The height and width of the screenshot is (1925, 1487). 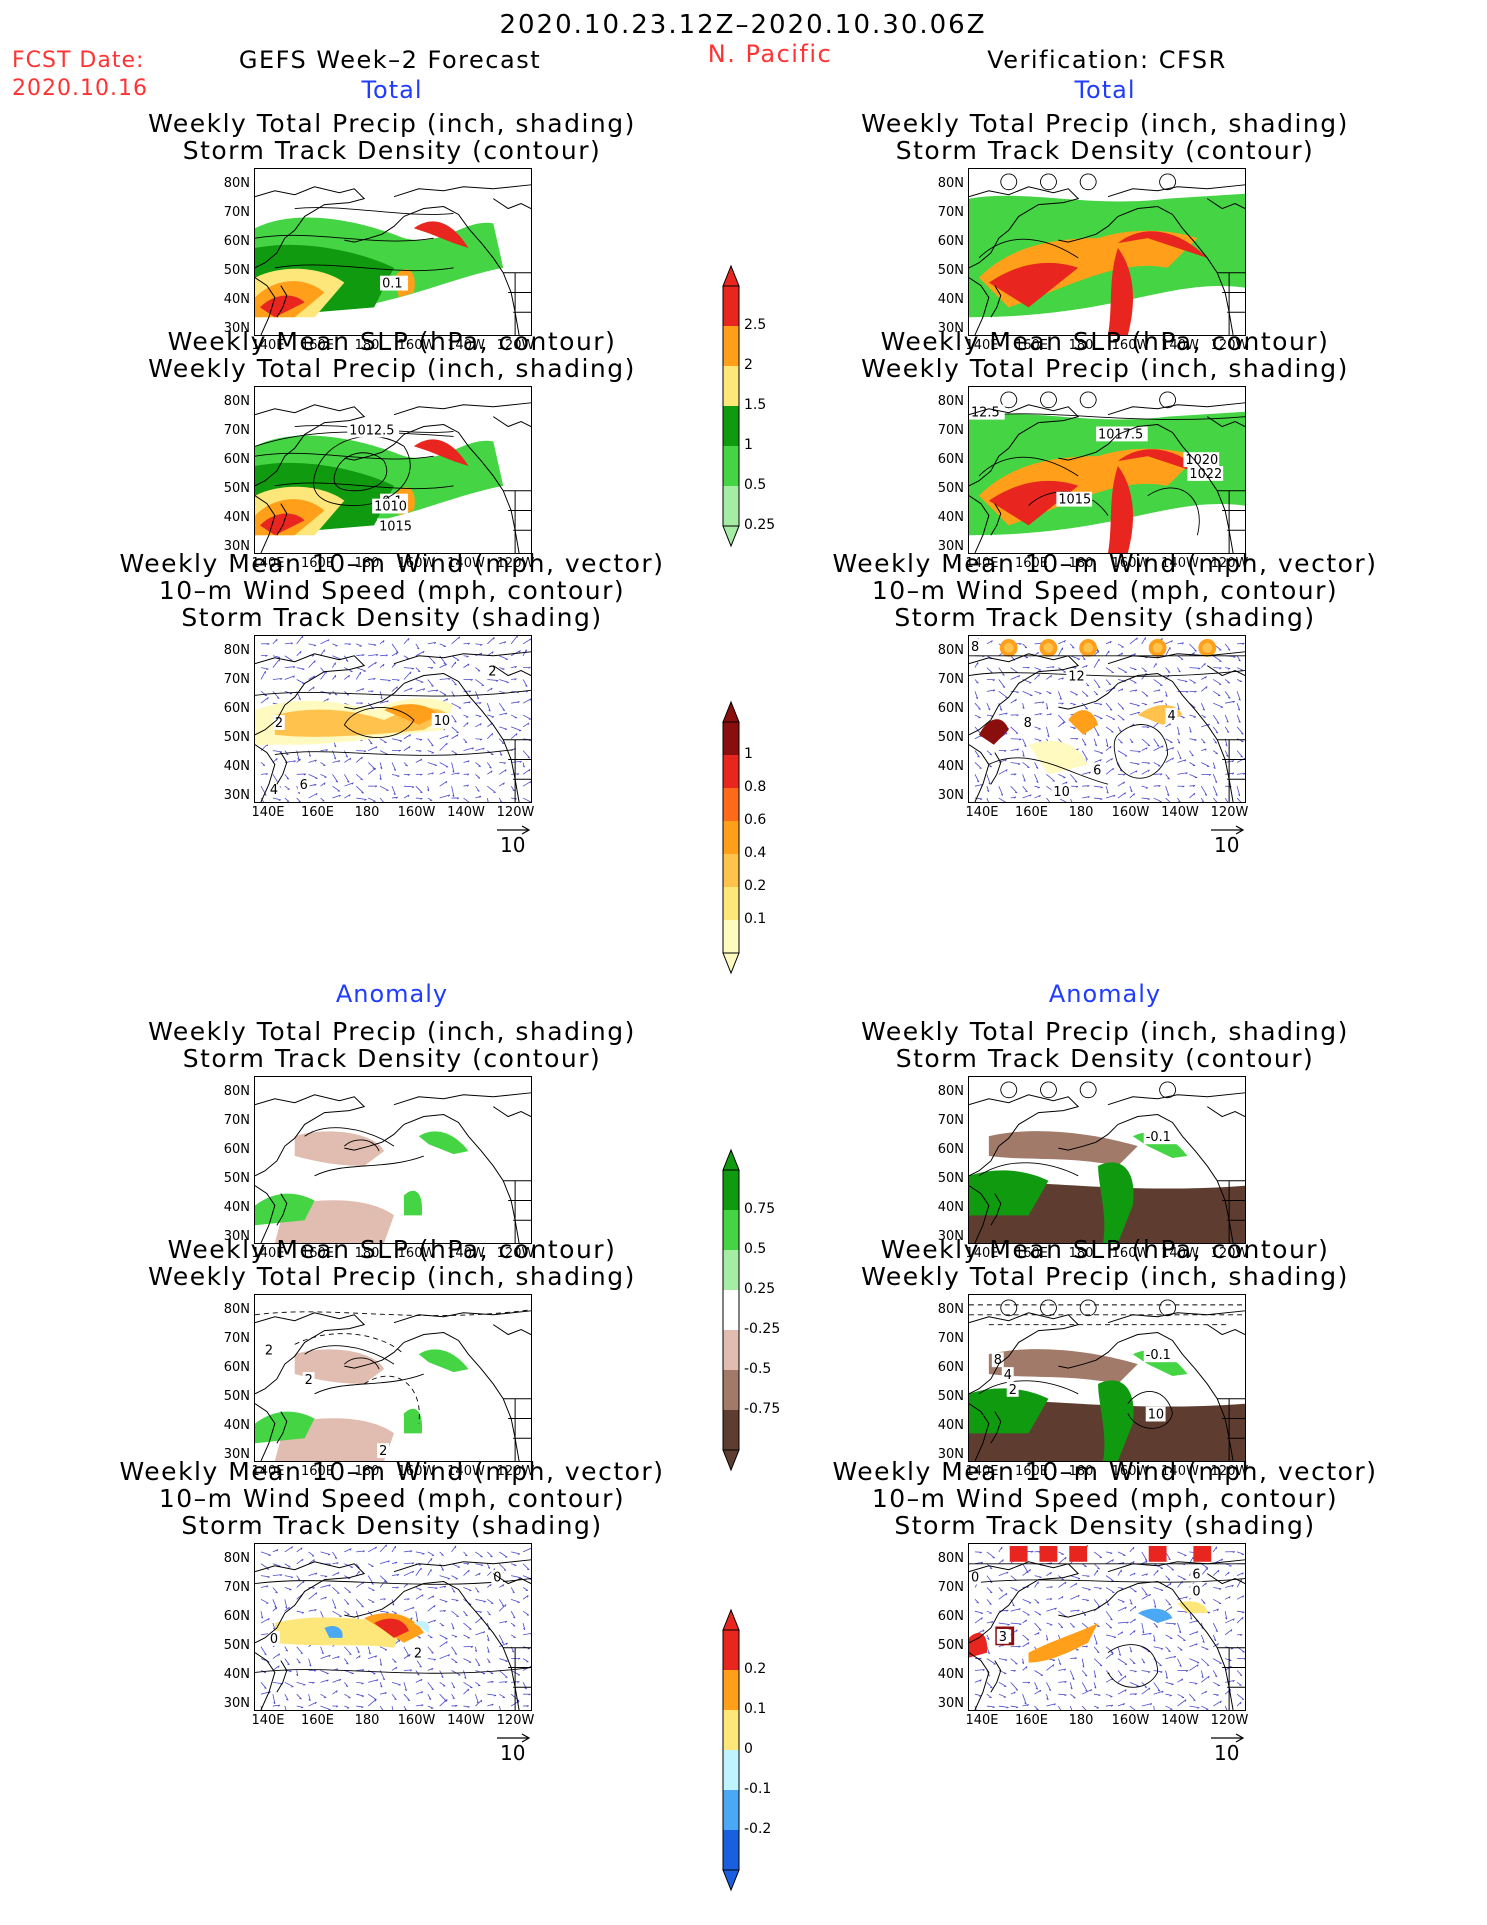 I want to click on contour-label: 1015, so click(x=395, y=526).